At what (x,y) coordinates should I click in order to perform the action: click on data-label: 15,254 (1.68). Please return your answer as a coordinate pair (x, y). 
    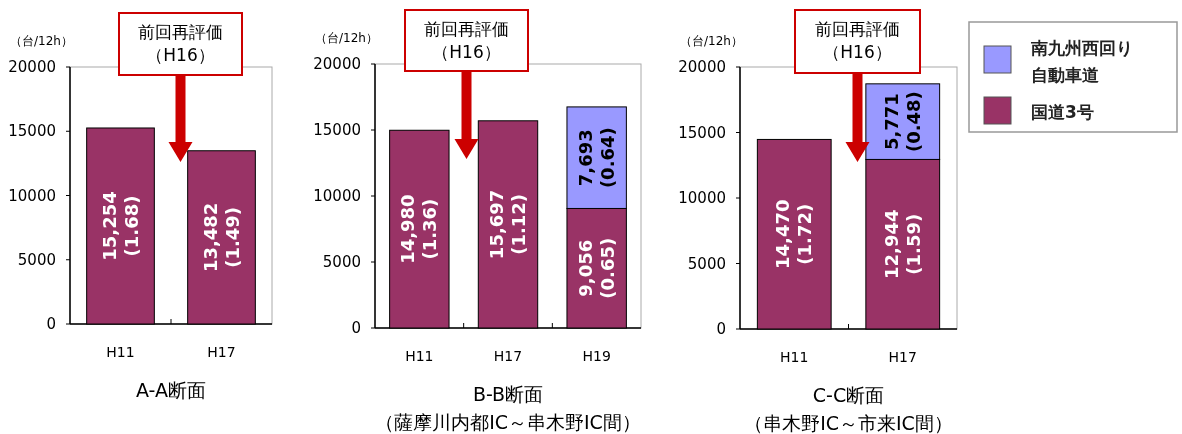
    Looking at the image, I should click on (120, 226).